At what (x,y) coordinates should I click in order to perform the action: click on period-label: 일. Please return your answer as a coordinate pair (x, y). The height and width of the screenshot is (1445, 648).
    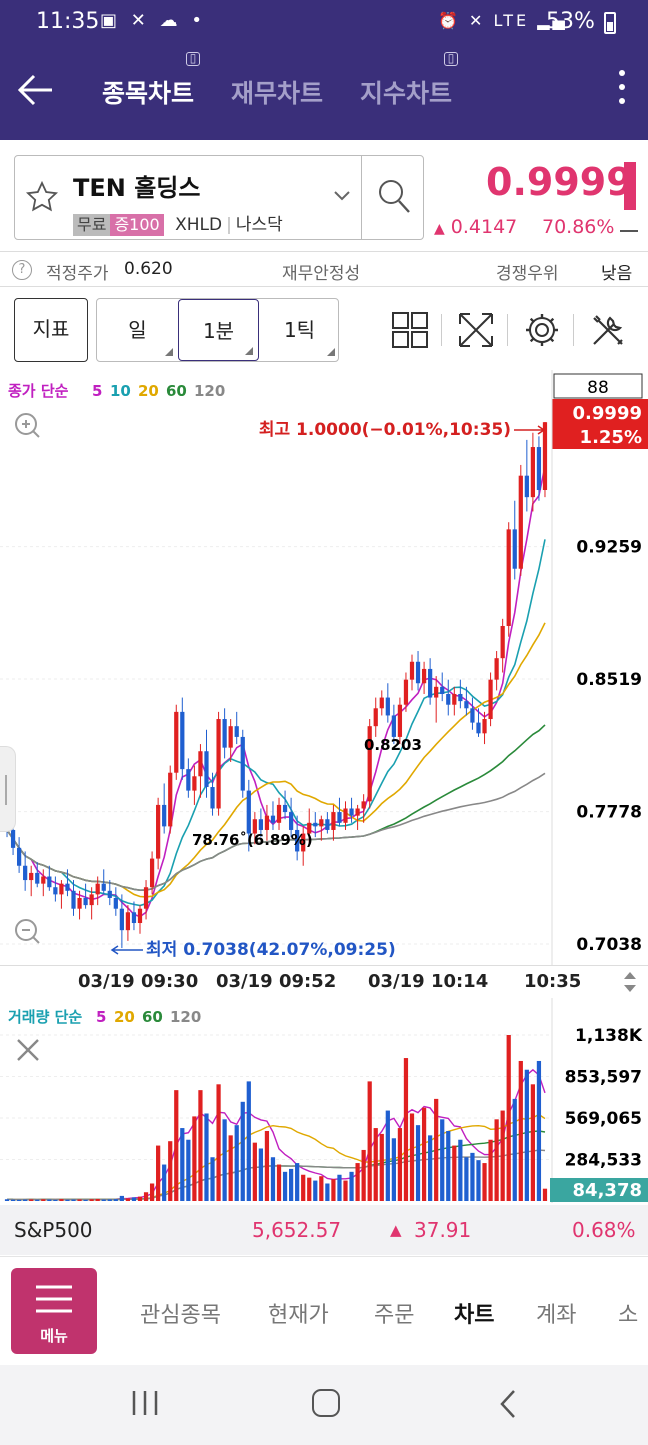
    Looking at the image, I should click on (137, 330).